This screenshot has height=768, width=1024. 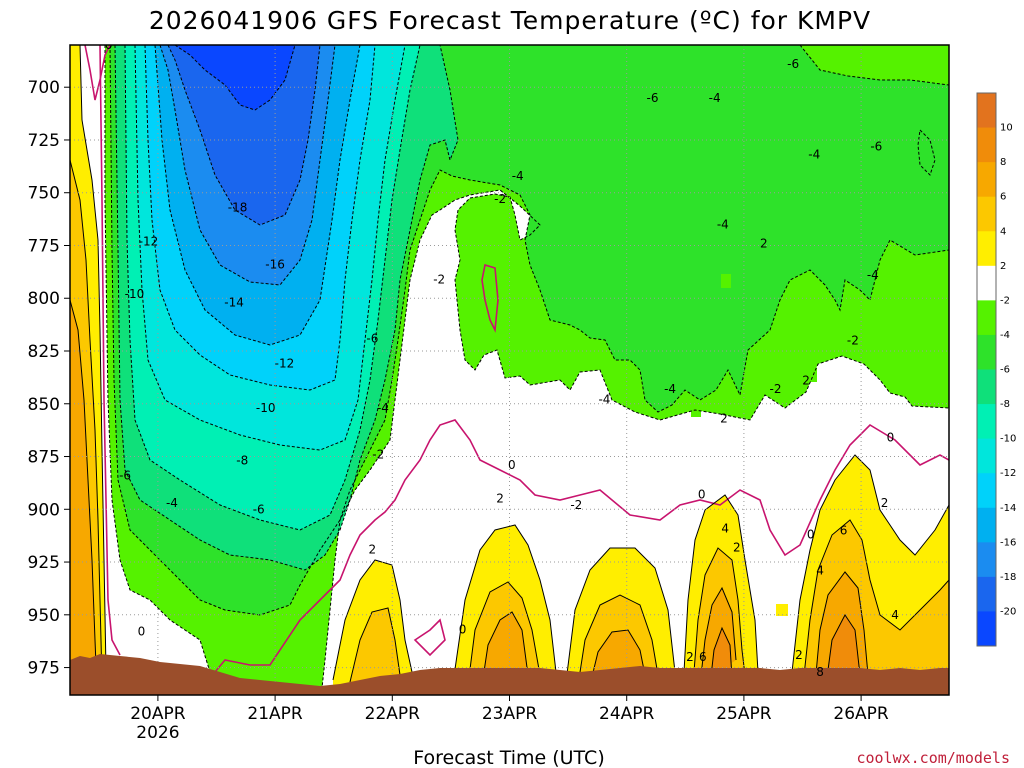 What do you see at coordinates (266, 408) in the screenshot?
I see `contour-label: -10` at bounding box center [266, 408].